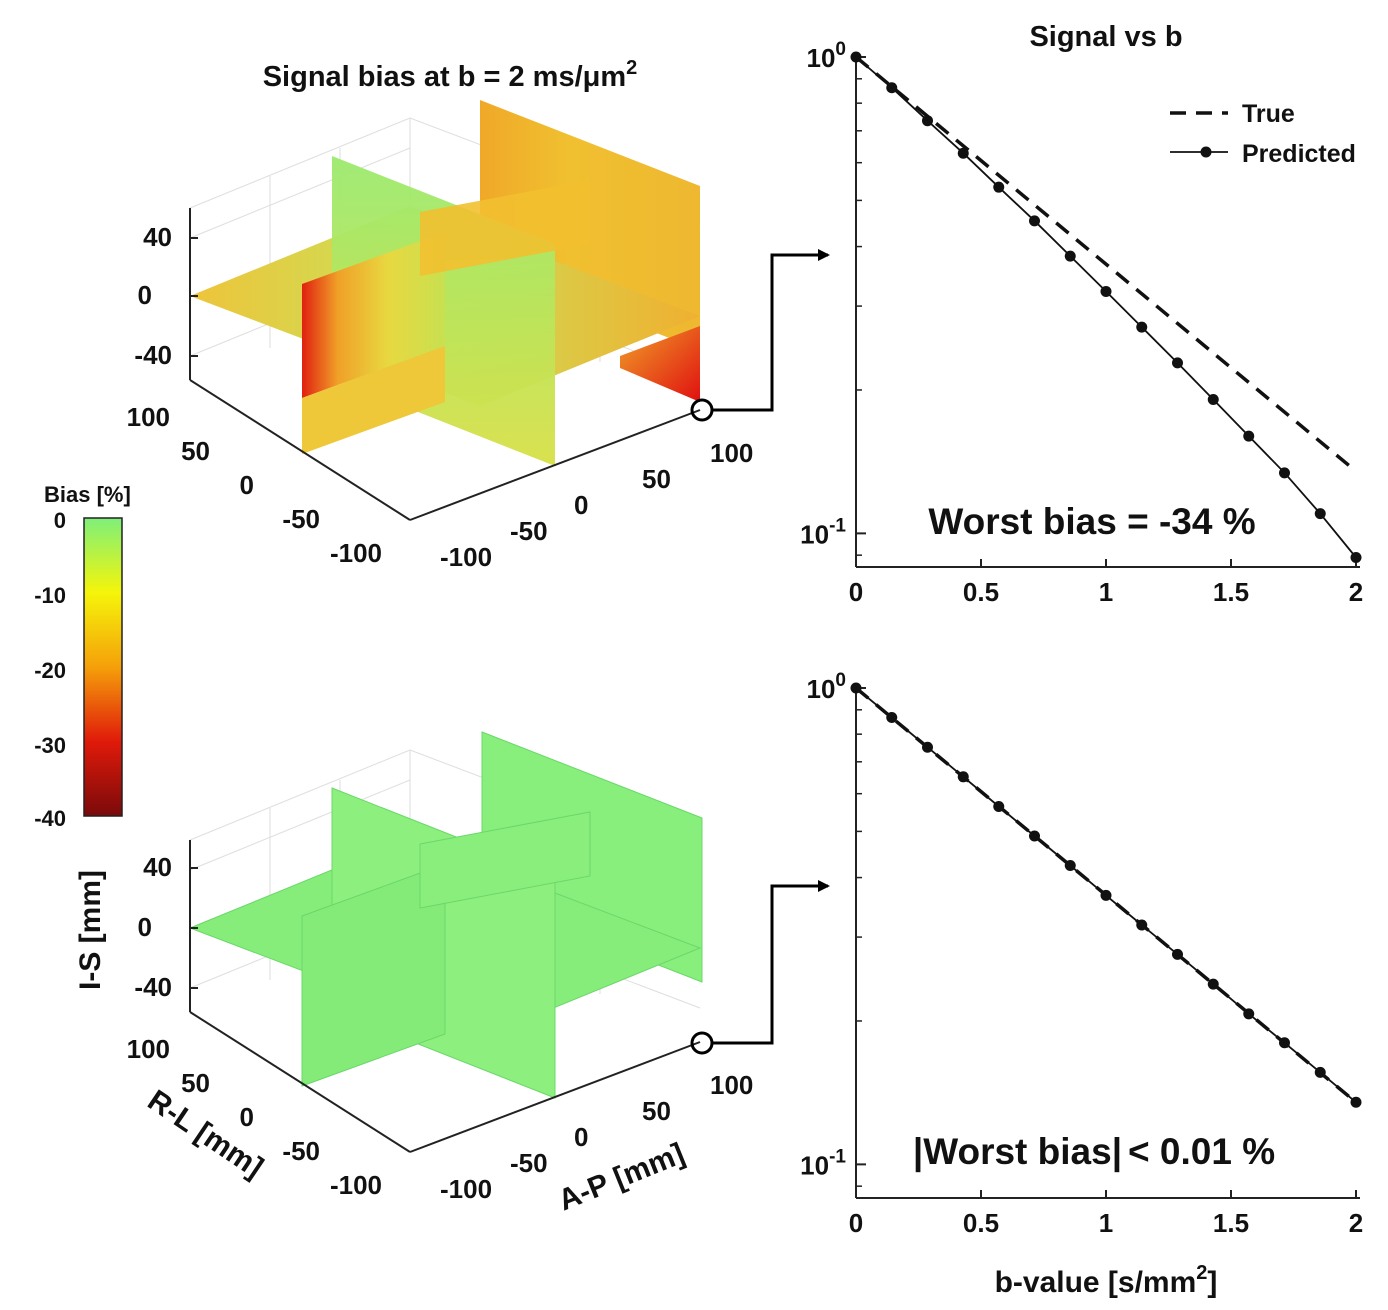  I want to click on slice-title: Signal bias at b = 2 ms/μm2, so click(450, 75).